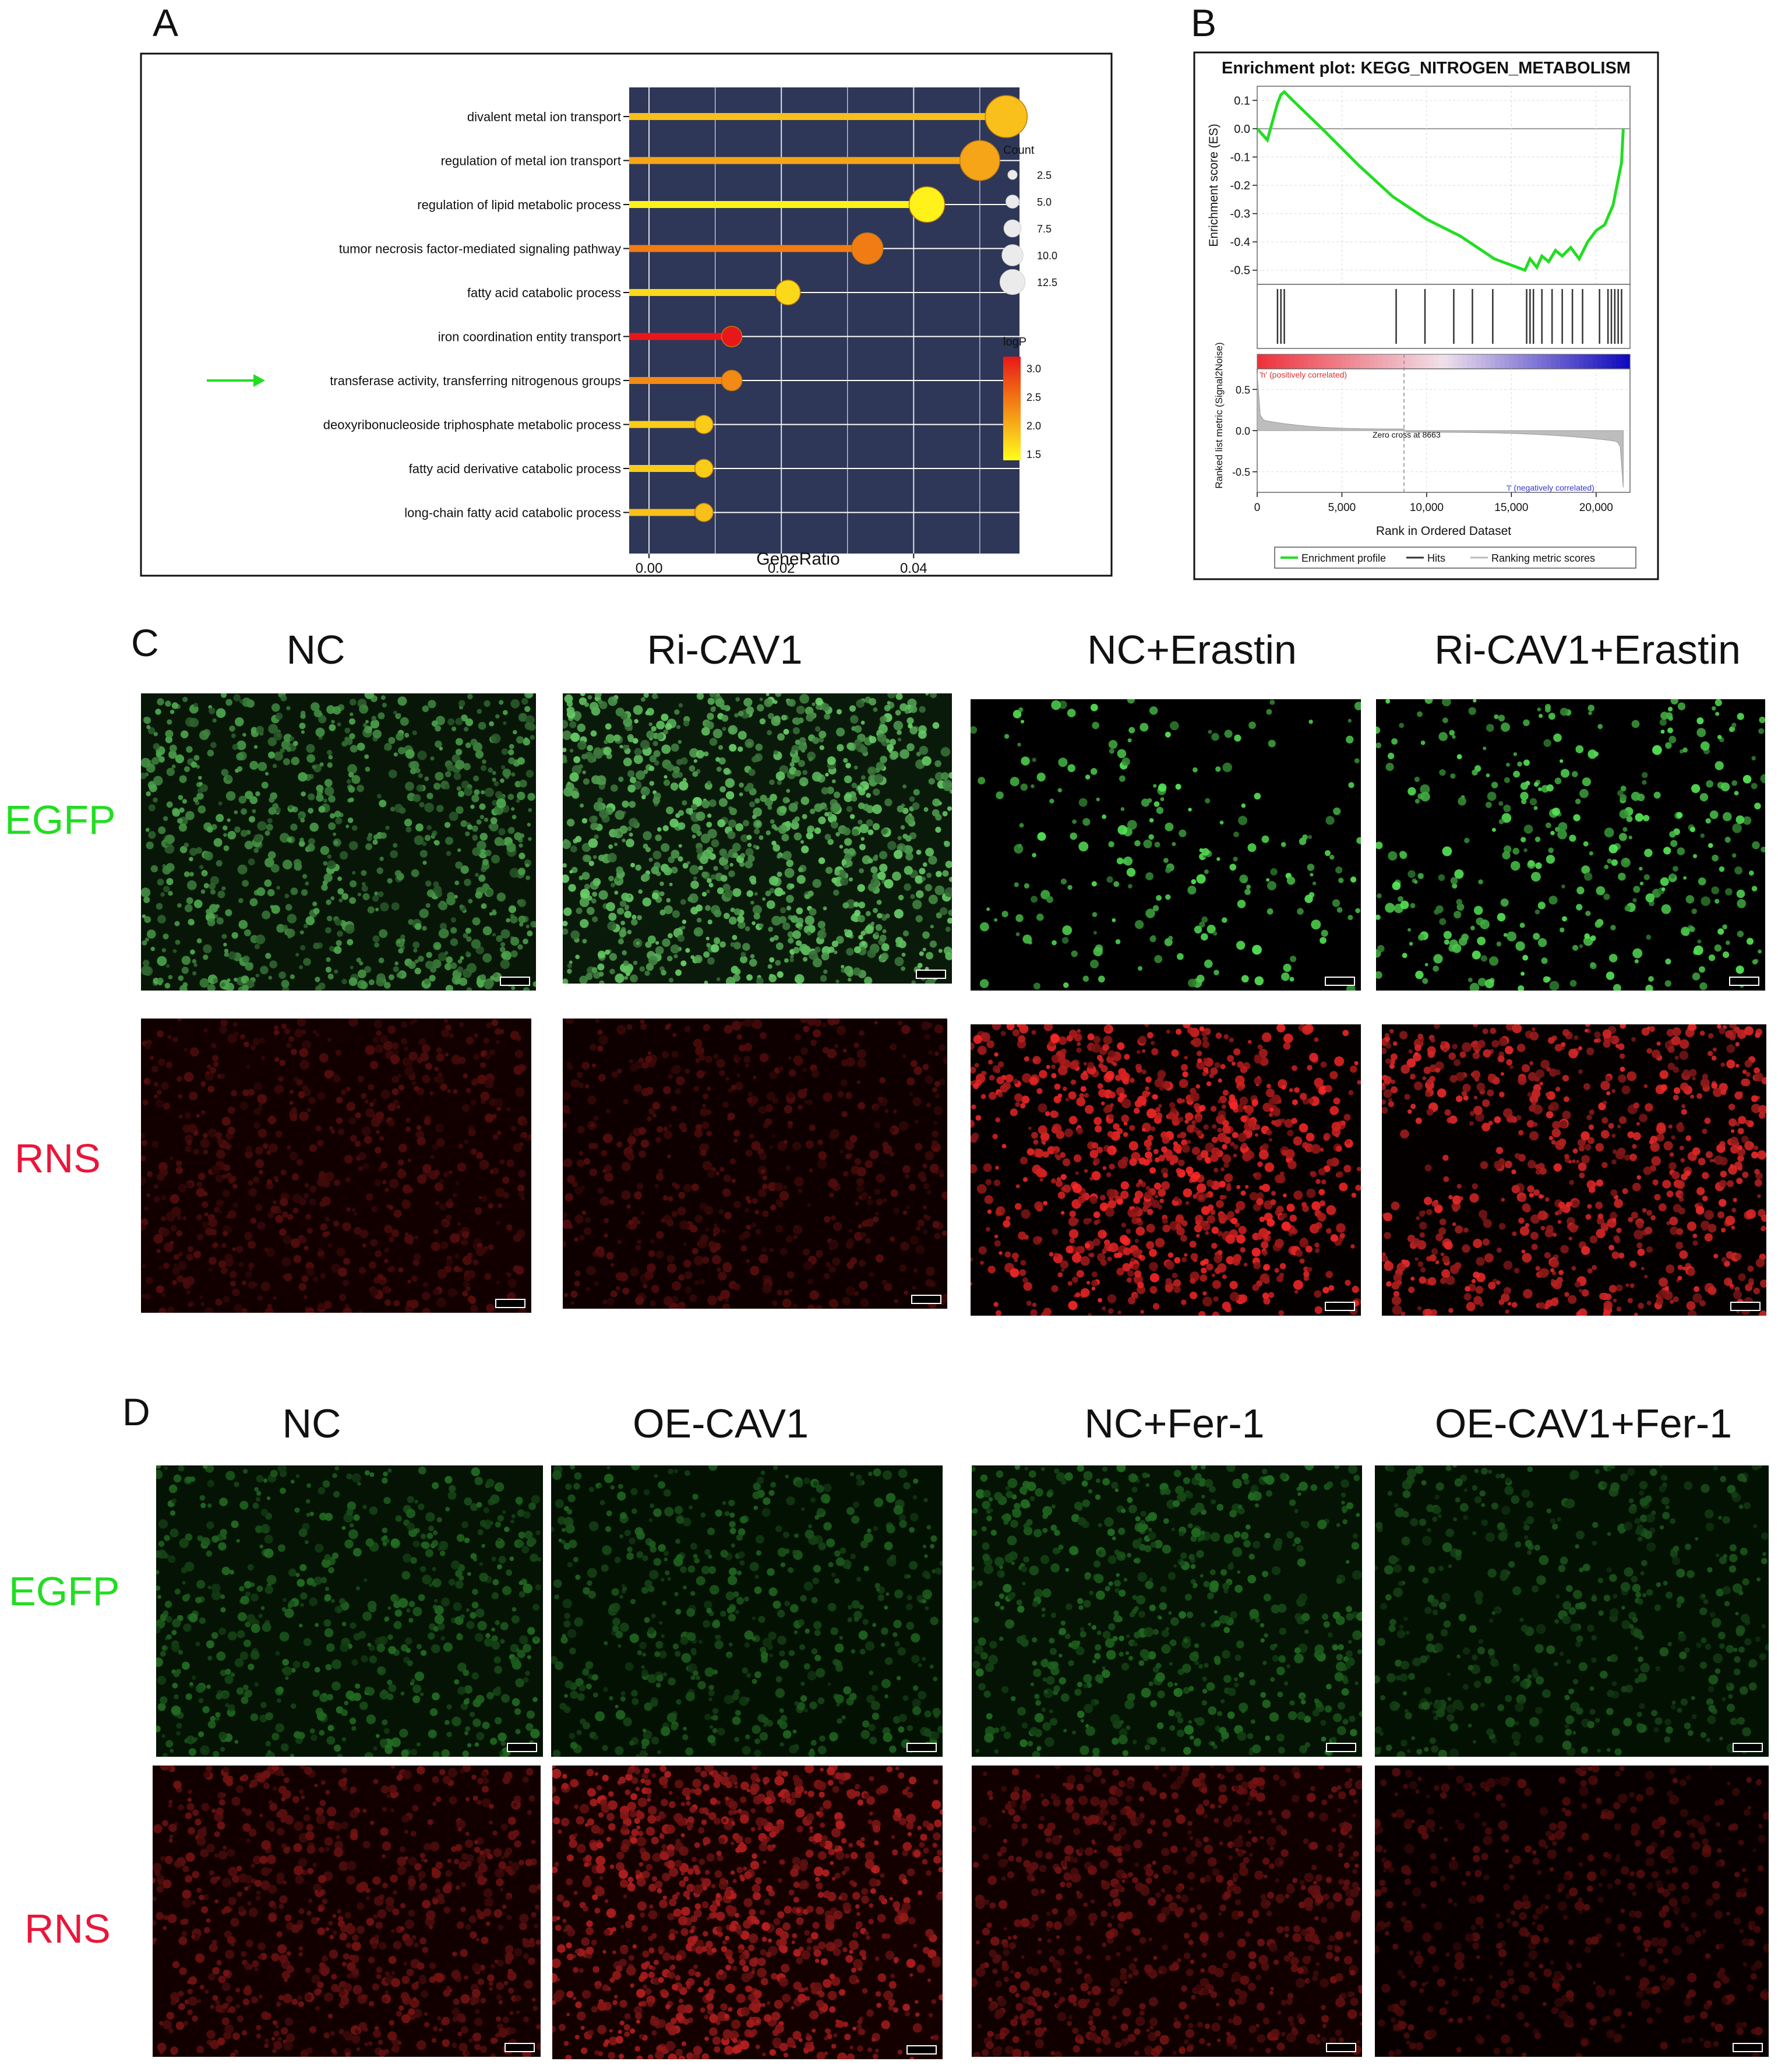 The width and height of the screenshot is (1778, 2072). Describe the element at coordinates (145, 642) in the screenshot. I see `panel-label-c: C` at that location.